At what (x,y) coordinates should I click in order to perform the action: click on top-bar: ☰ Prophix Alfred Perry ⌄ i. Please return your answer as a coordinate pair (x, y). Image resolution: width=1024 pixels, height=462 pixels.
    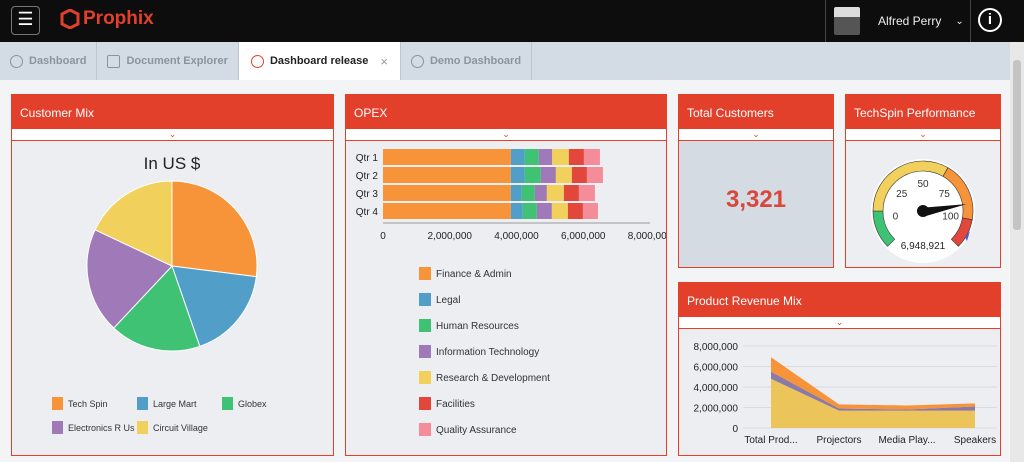
    Looking at the image, I should click on (512, 21).